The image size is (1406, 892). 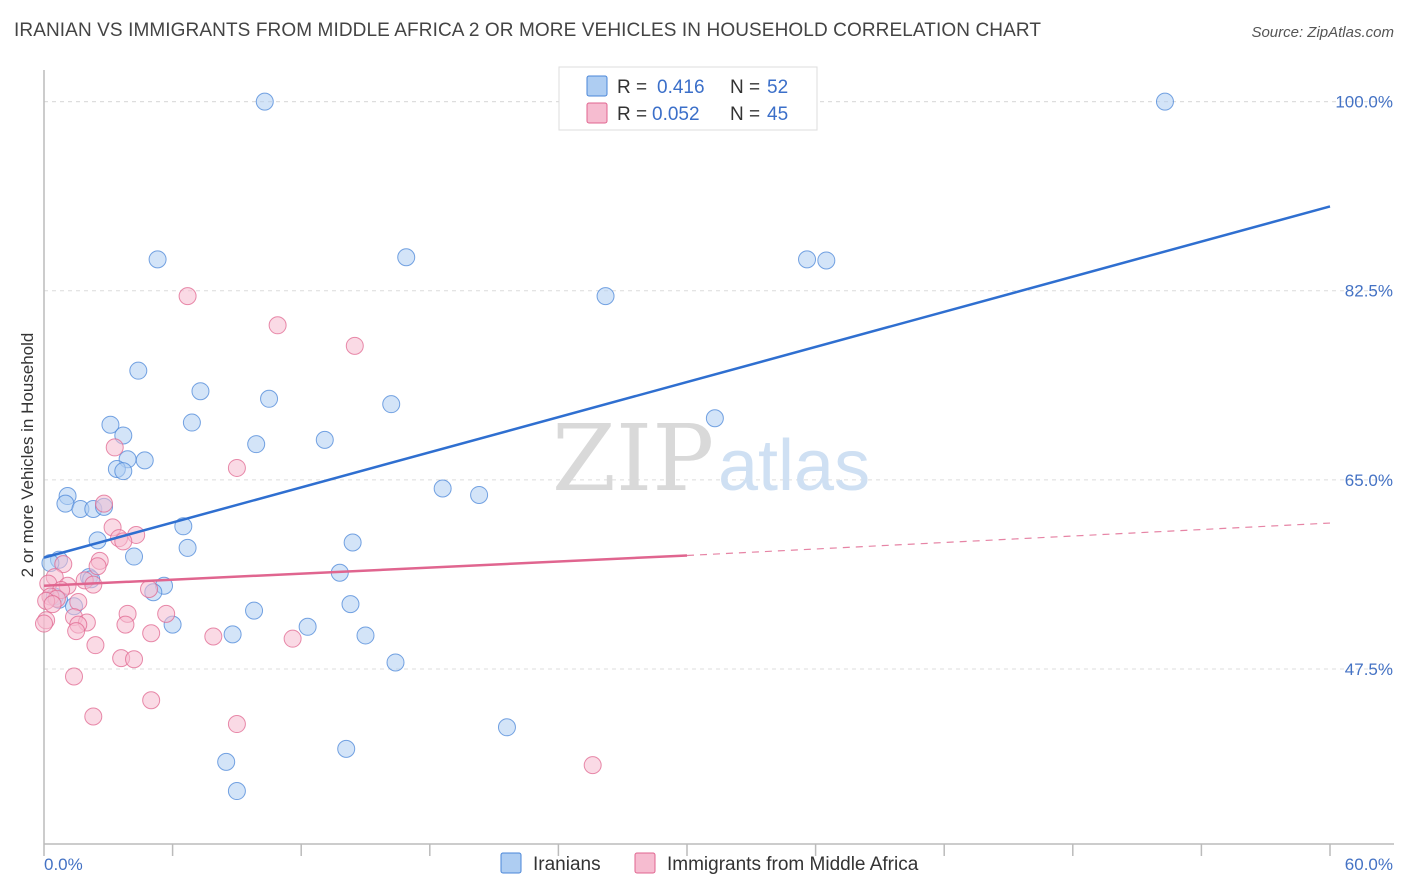 What do you see at coordinates (1322, 32) in the screenshot?
I see `chart-source: Source: ZipAtlas.com` at bounding box center [1322, 32].